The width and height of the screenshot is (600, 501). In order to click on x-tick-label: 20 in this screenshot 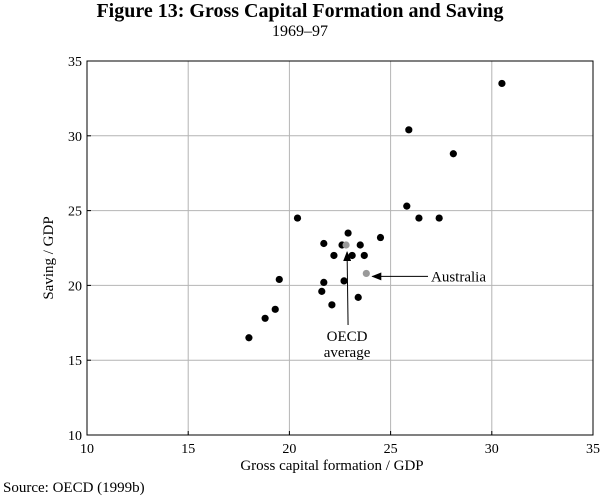, I will do `click(289, 449)`.